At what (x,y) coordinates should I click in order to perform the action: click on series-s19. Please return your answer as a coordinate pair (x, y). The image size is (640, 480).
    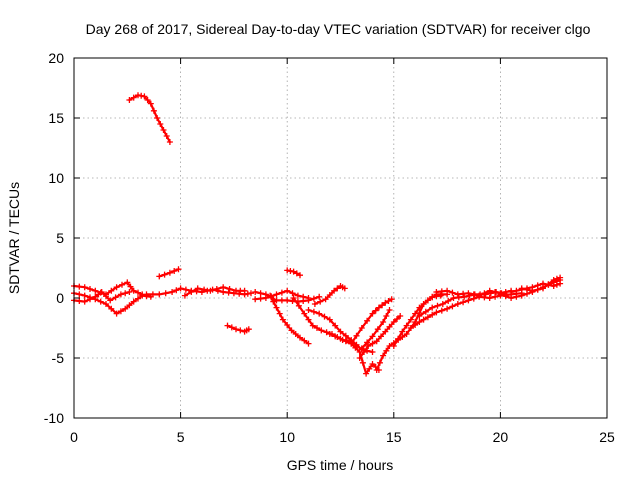
    Looking at the image, I should click on (380, 337).